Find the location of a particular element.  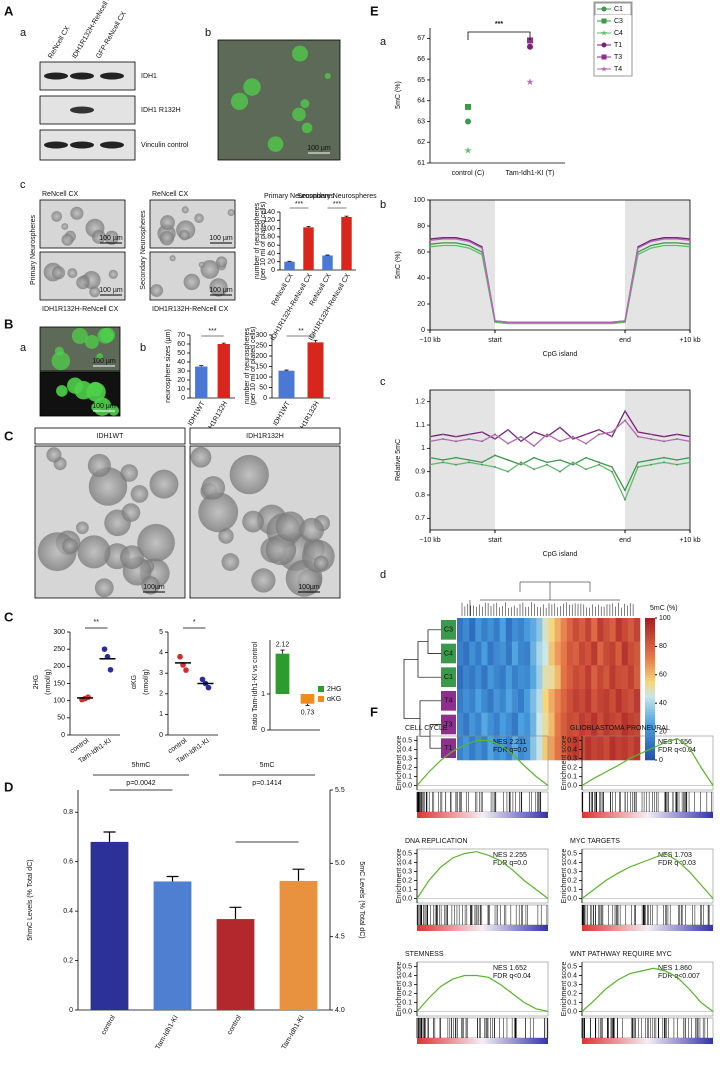

y-tick-label: 4.0 is located at coordinates (340, 1010).